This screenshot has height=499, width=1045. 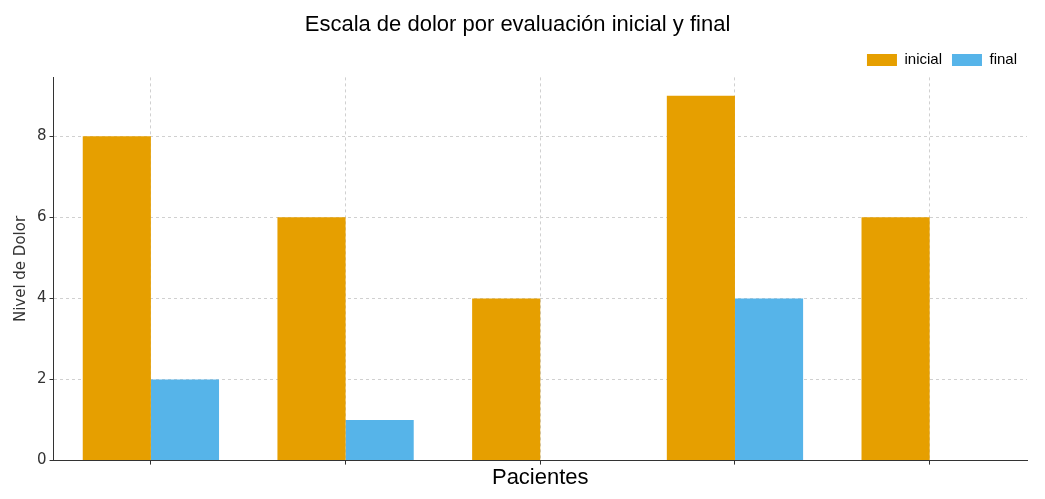 I want to click on y-tick-label: 6, so click(x=42, y=216).